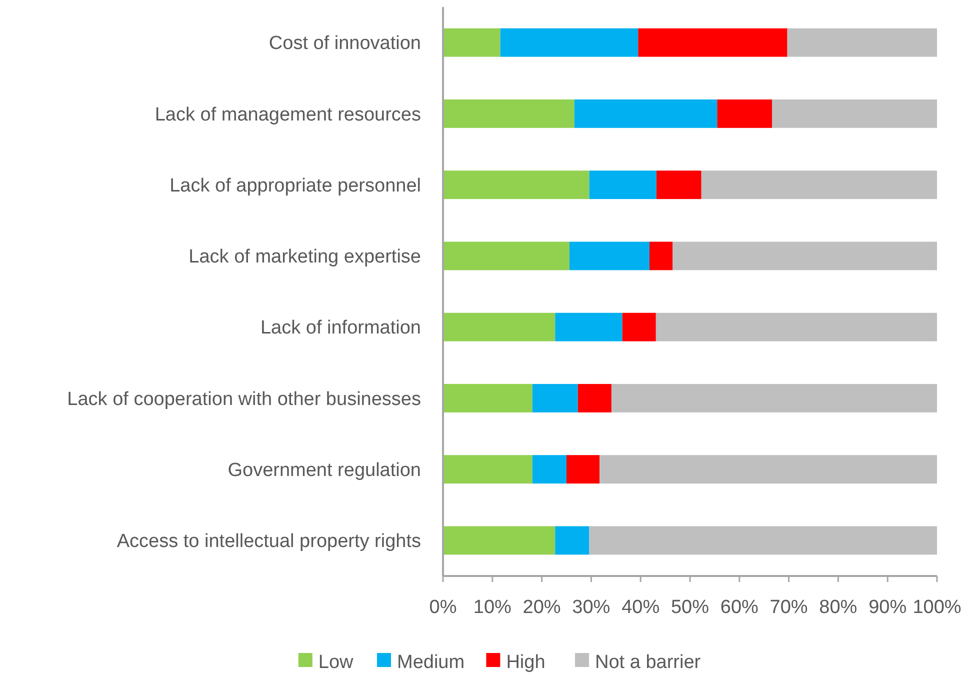 The image size is (974, 681). What do you see at coordinates (287, 115) in the screenshot?
I see `y-tick-label: Lack of management resources` at bounding box center [287, 115].